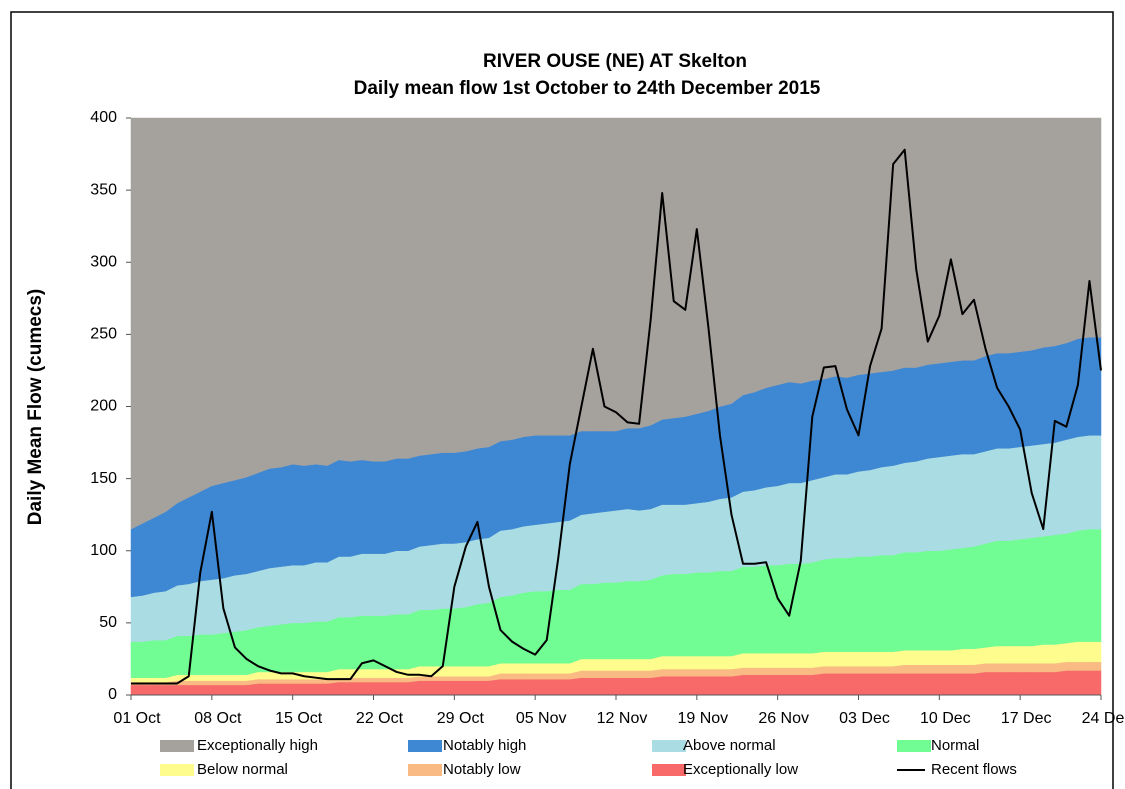  Describe the element at coordinates (541, 718) in the screenshot. I see `x-tick-label: 05 Nov` at that location.